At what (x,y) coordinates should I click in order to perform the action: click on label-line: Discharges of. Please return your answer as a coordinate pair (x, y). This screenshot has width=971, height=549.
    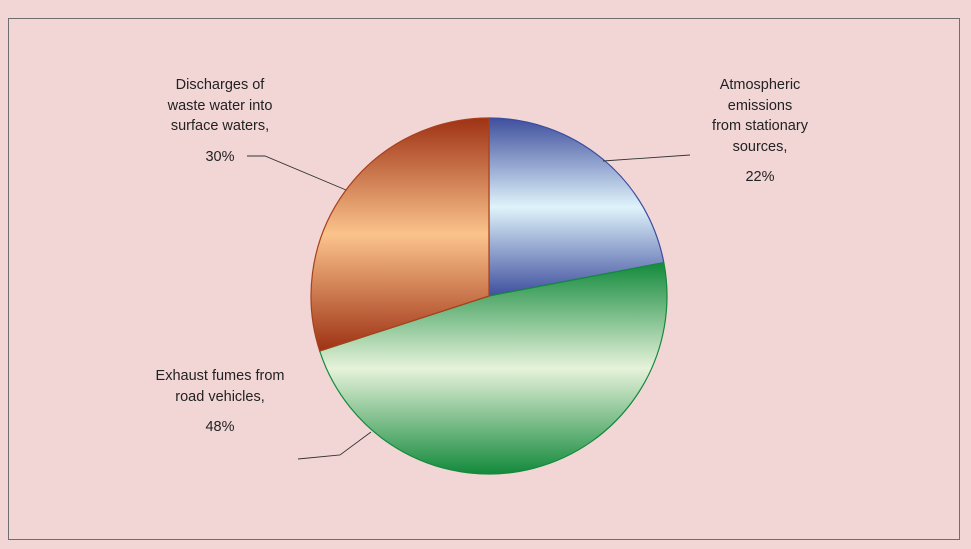
    Looking at the image, I should click on (220, 85).